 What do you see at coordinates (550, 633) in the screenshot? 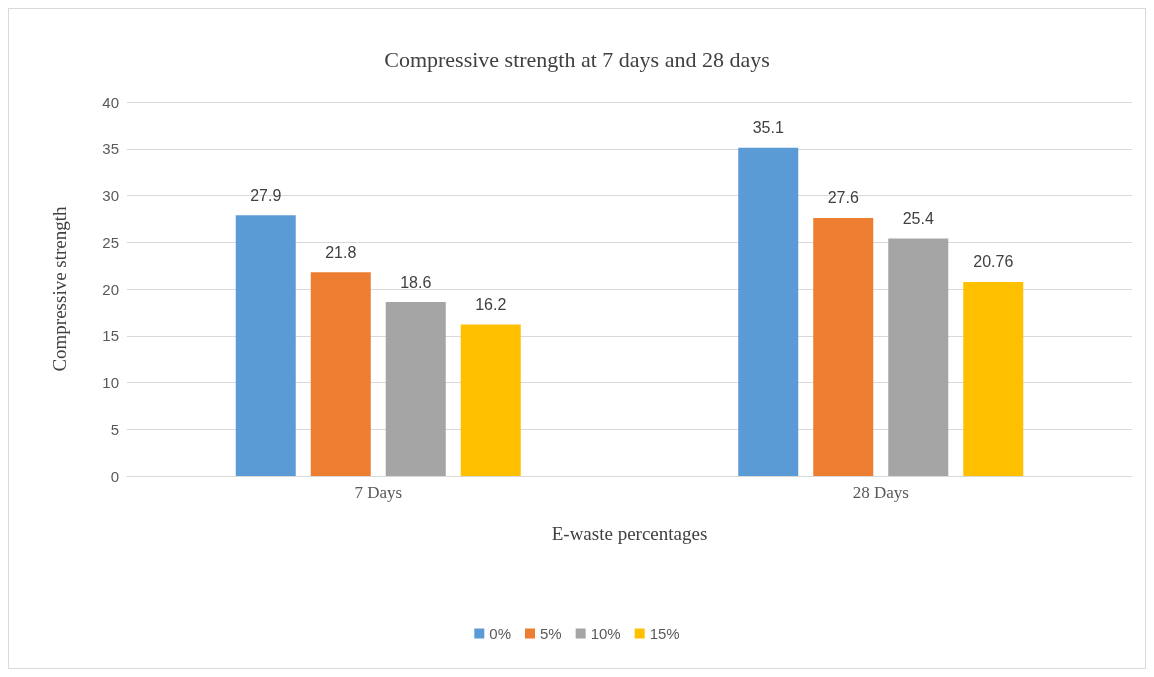
I see `legend-label: 5%` at bounding box center [550, 633].